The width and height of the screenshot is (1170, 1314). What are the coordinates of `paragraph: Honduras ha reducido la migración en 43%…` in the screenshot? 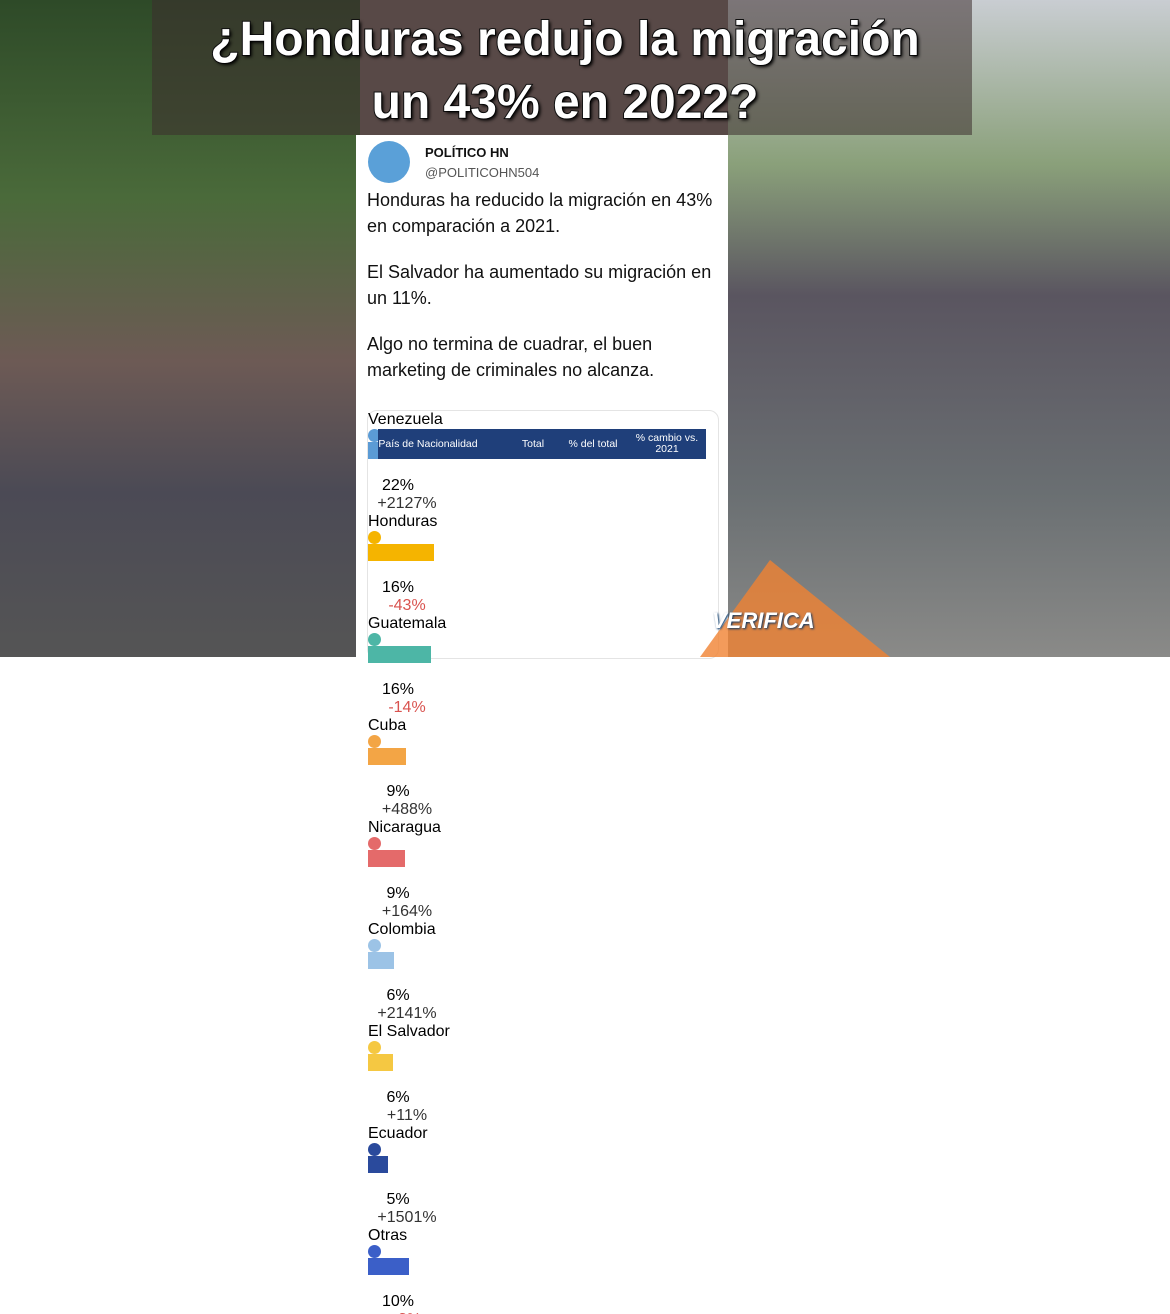 It's located at (540, 213).